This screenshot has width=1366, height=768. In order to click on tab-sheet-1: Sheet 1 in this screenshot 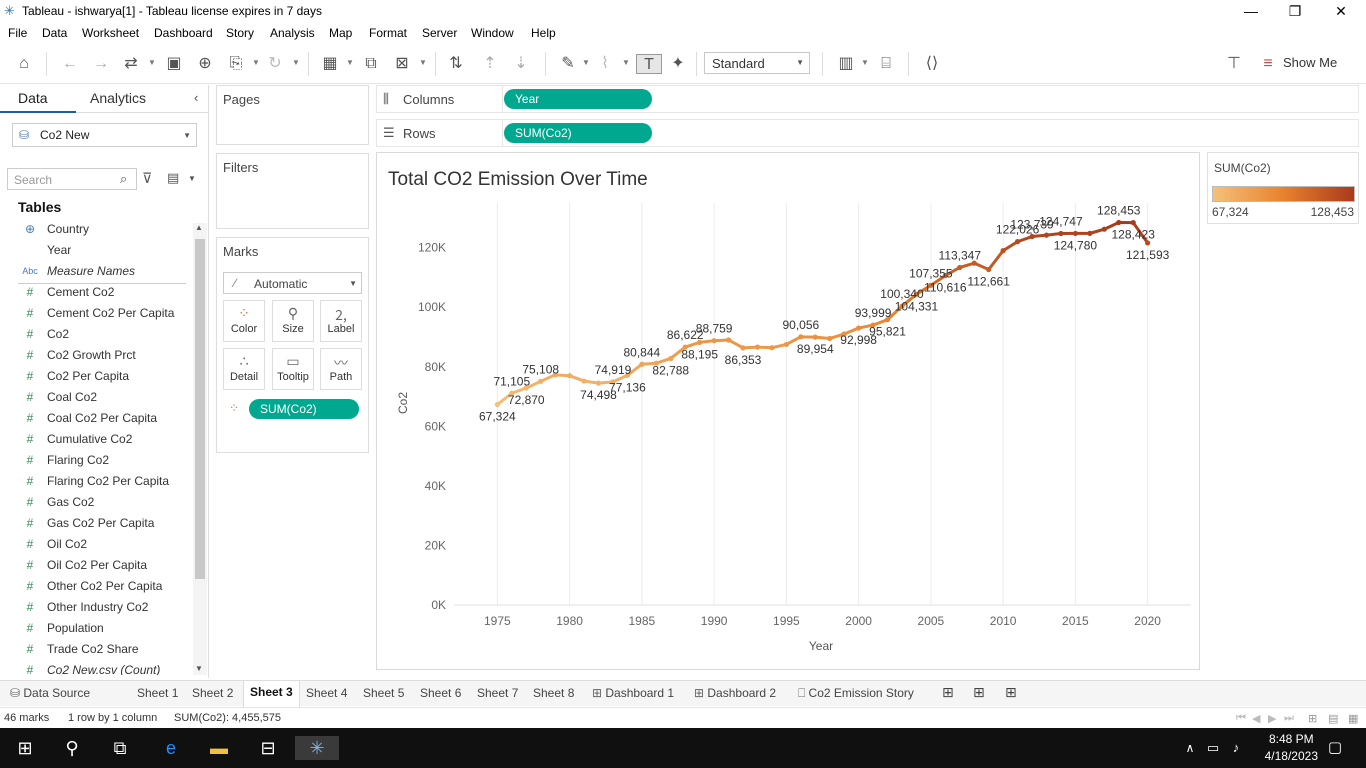, I will do `click(158, 693)`.